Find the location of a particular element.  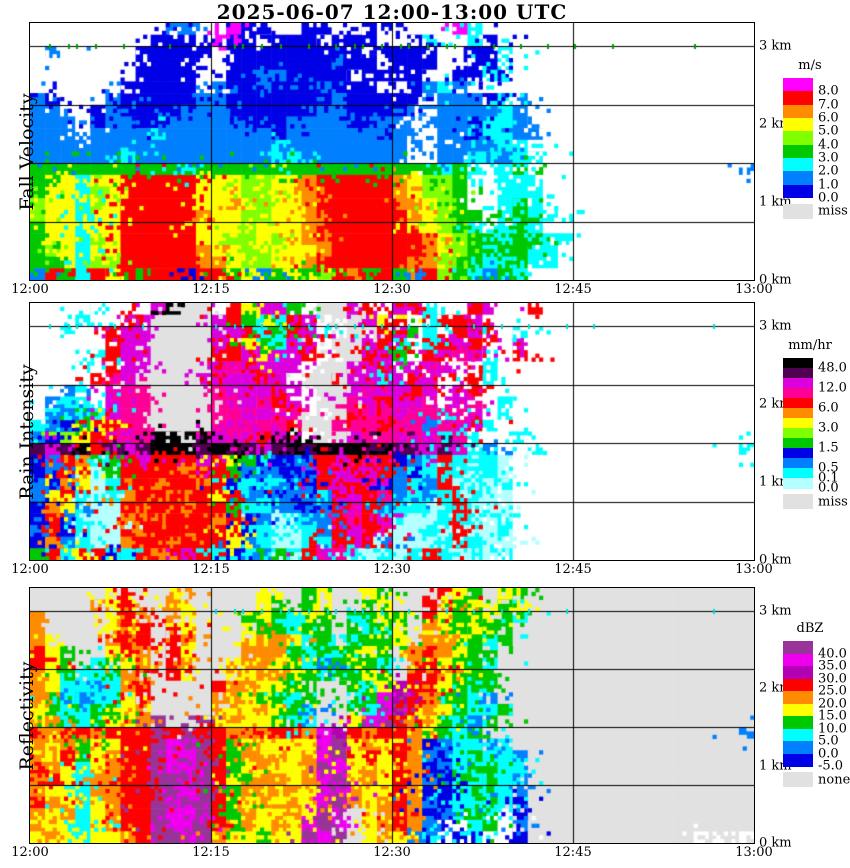

colorbar-missing-label: none is located at coordinates (834, 779).